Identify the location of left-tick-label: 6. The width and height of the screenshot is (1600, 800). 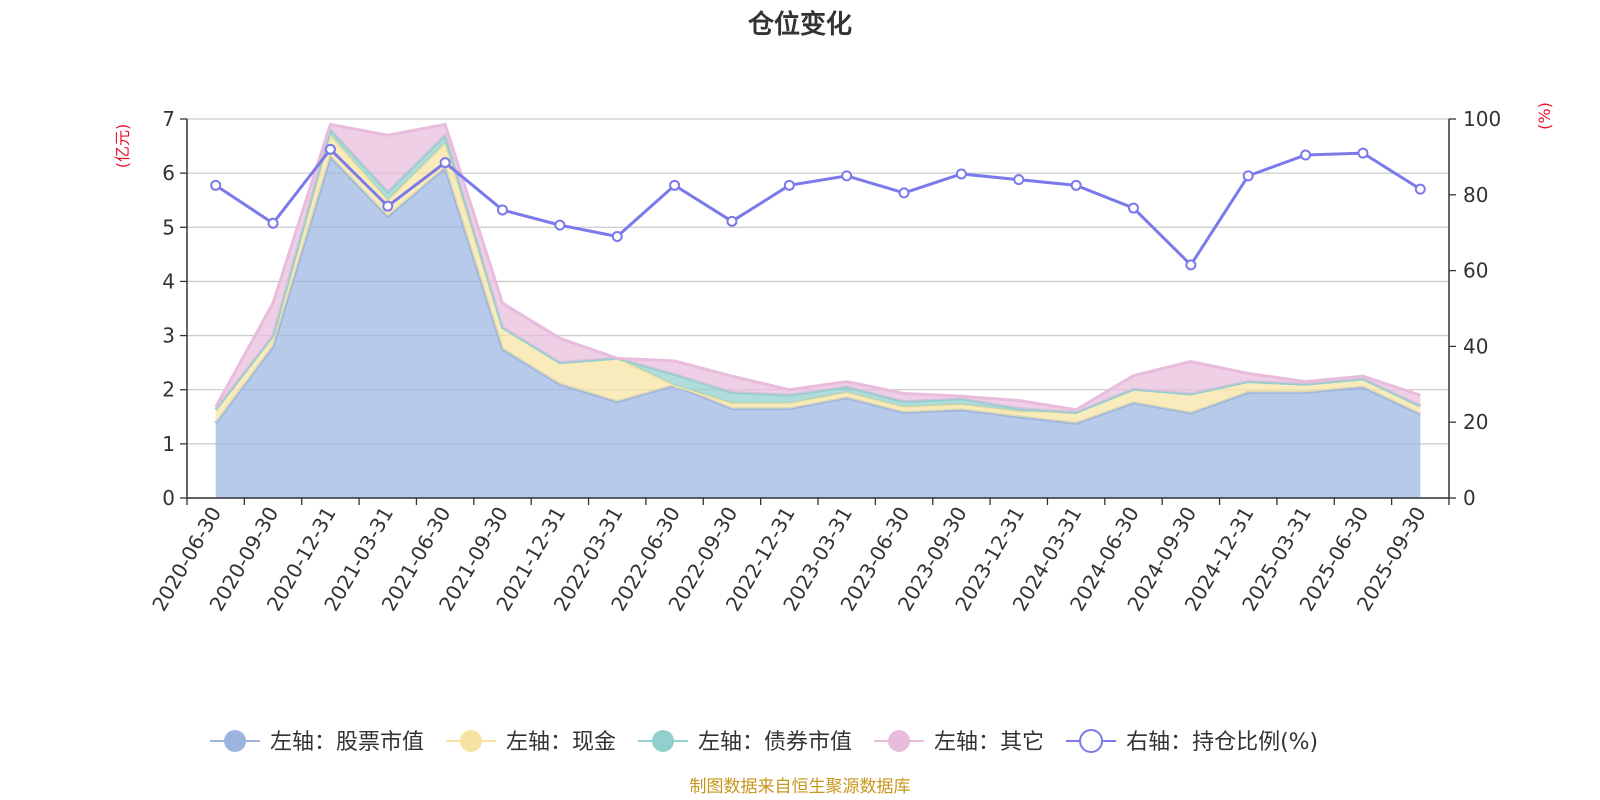
(168, 173).